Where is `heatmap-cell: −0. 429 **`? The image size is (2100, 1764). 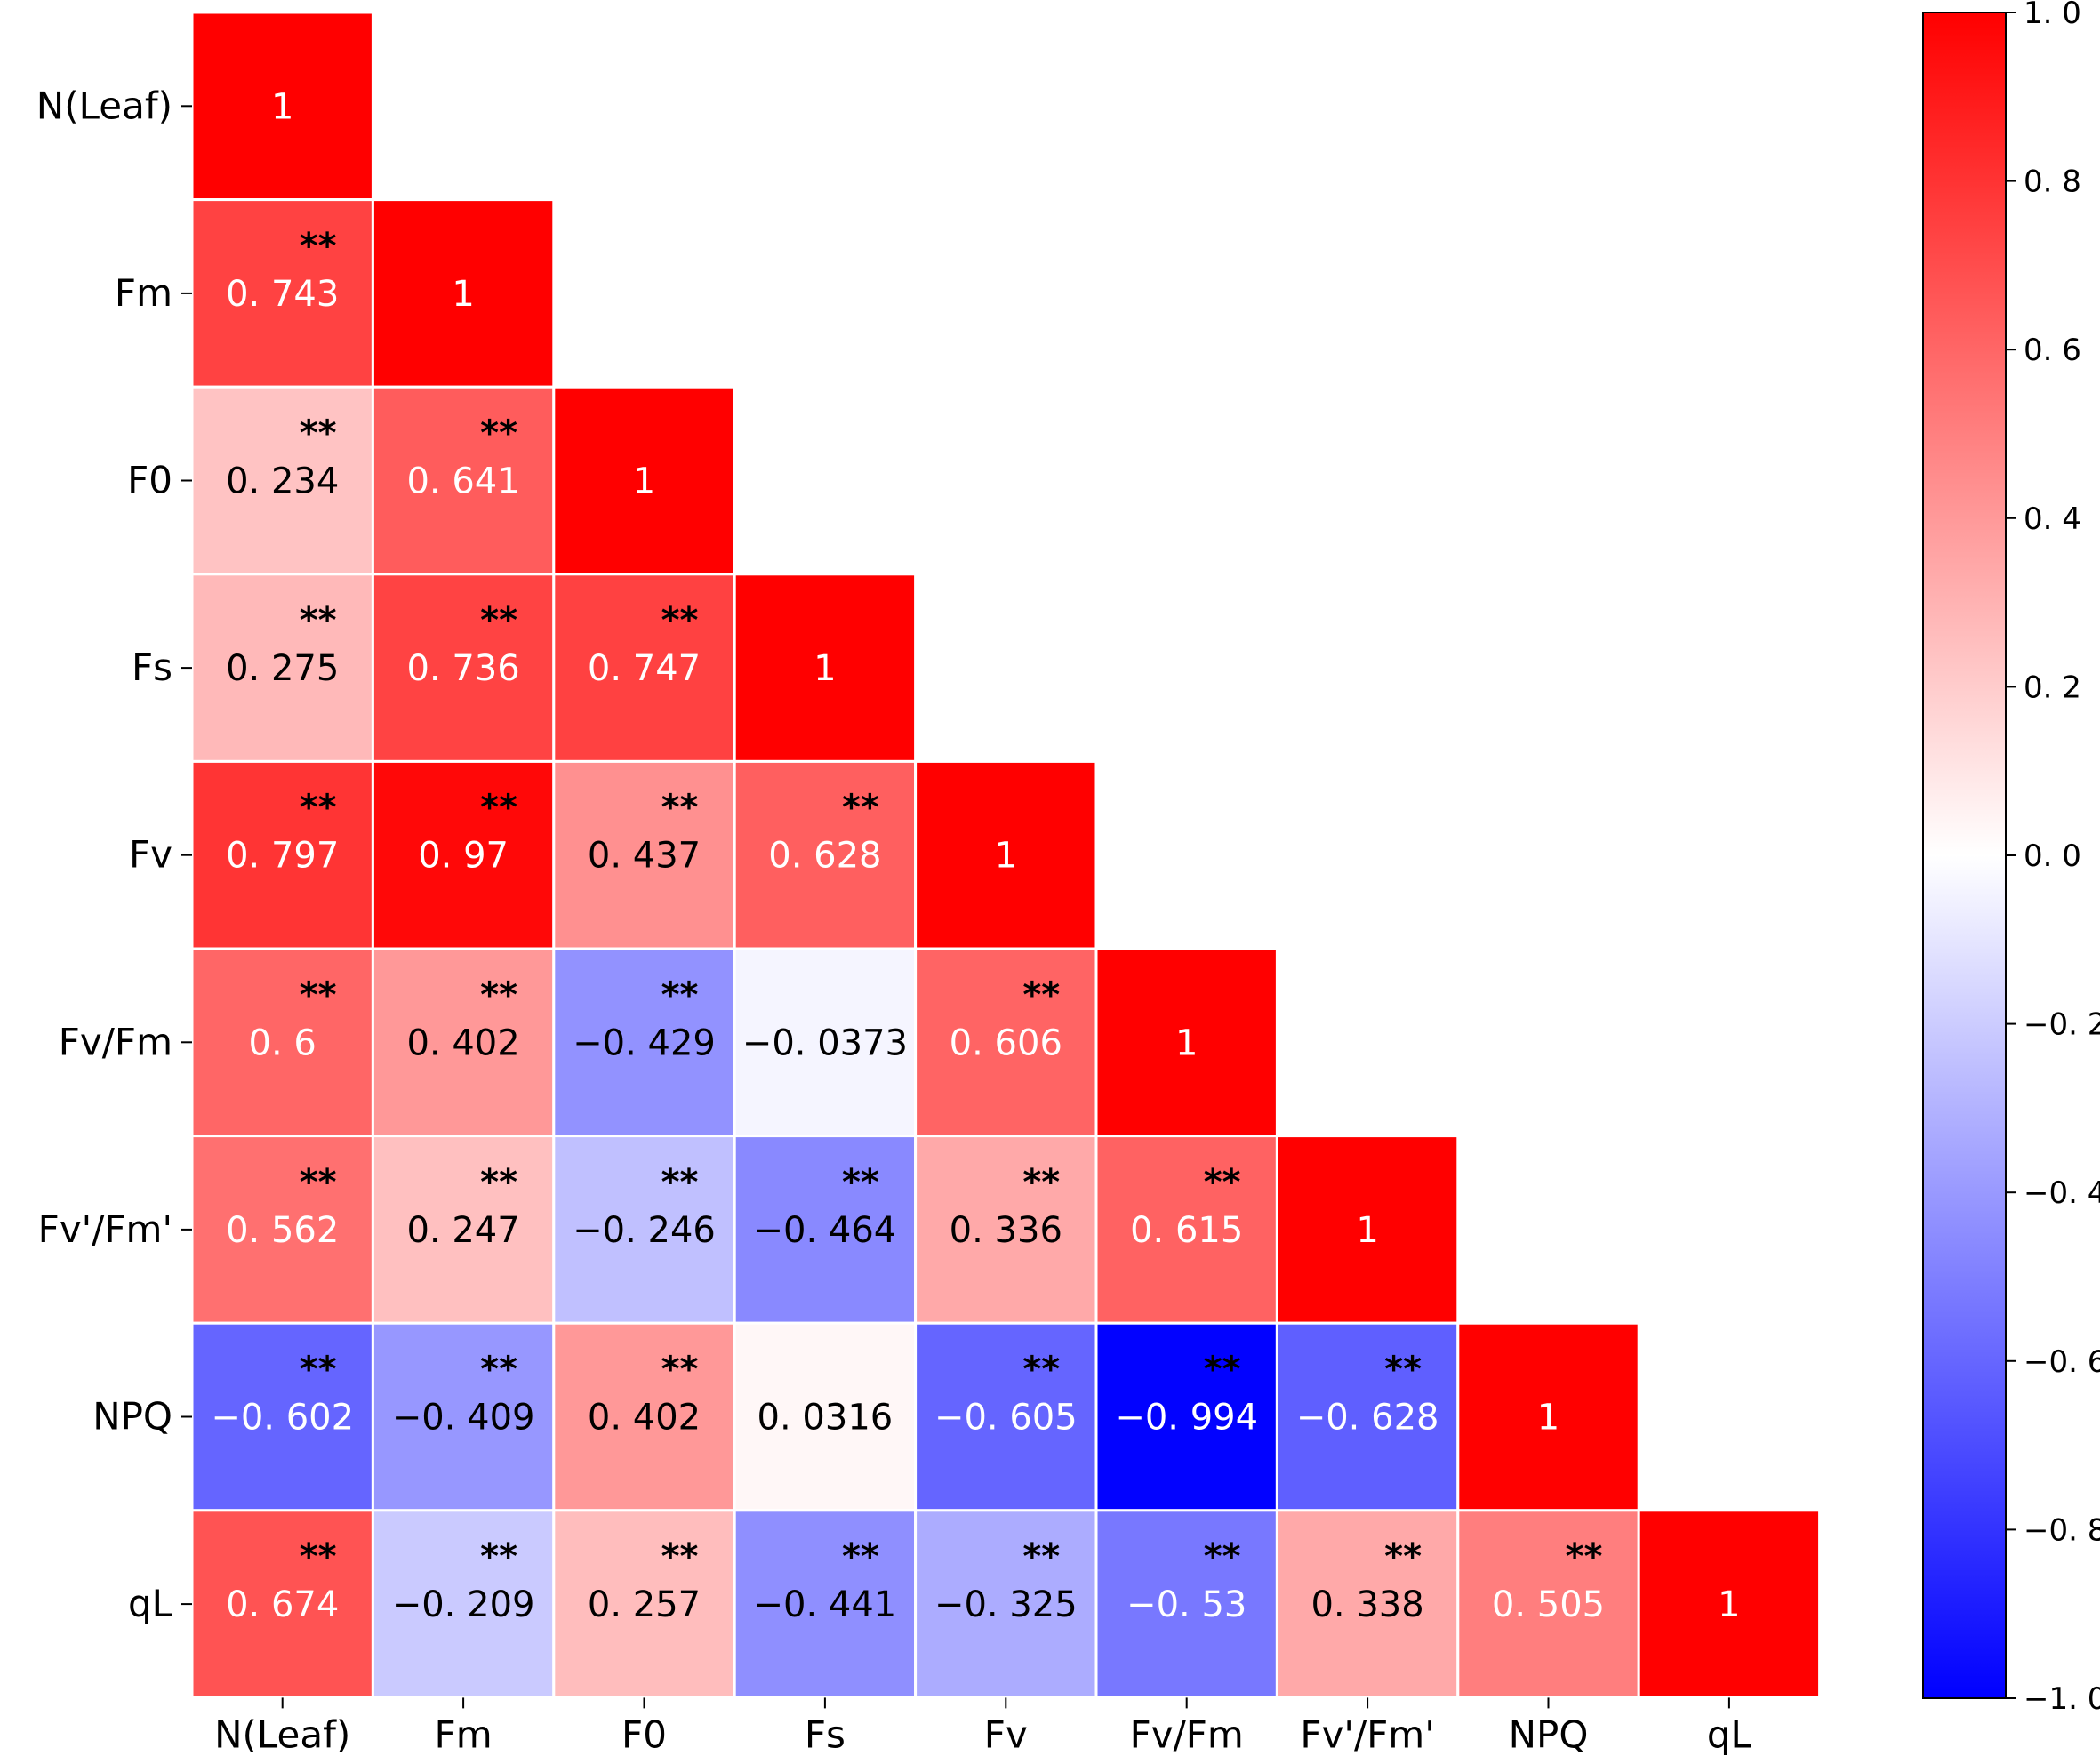 heatmap-cell: −0. 429 ** is located at coordinates (644, 1043).